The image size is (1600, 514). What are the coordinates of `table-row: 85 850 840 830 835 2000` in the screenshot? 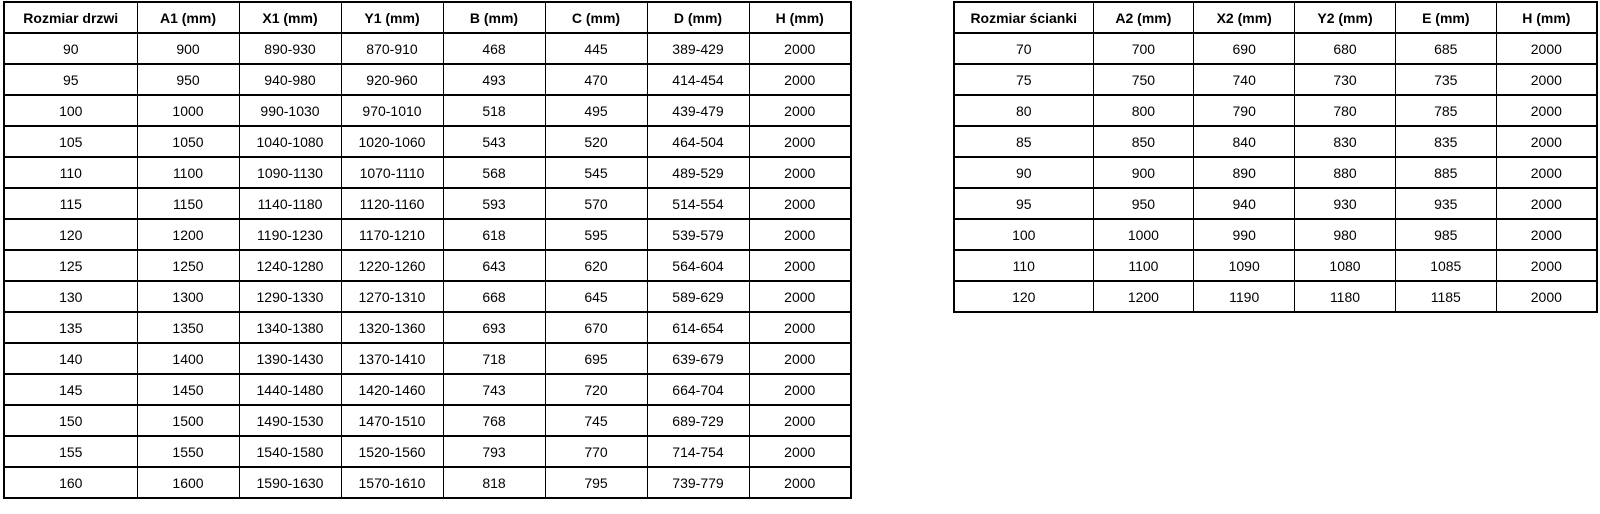 It's located at (1275, 141).